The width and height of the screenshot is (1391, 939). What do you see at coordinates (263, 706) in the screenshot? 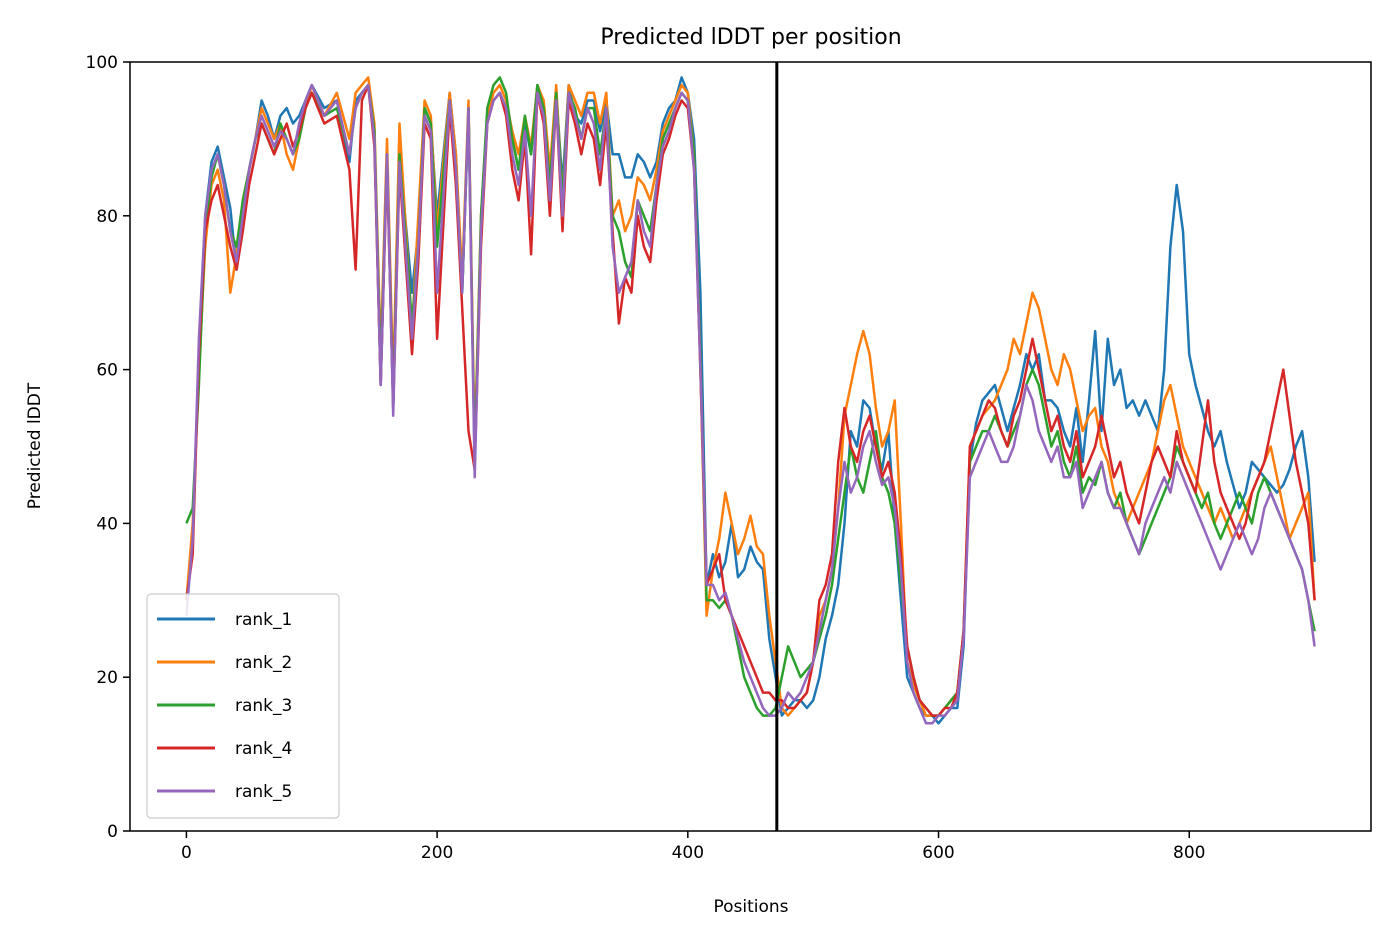
I see `legend-label-rank-3: rank_3` at bounding box center [263, 706].